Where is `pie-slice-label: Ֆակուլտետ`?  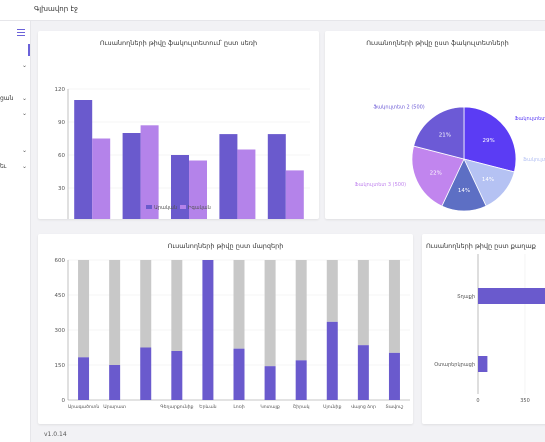
pie-slice-label: Ֆակուլտետ is located at coordinates (534, 160).